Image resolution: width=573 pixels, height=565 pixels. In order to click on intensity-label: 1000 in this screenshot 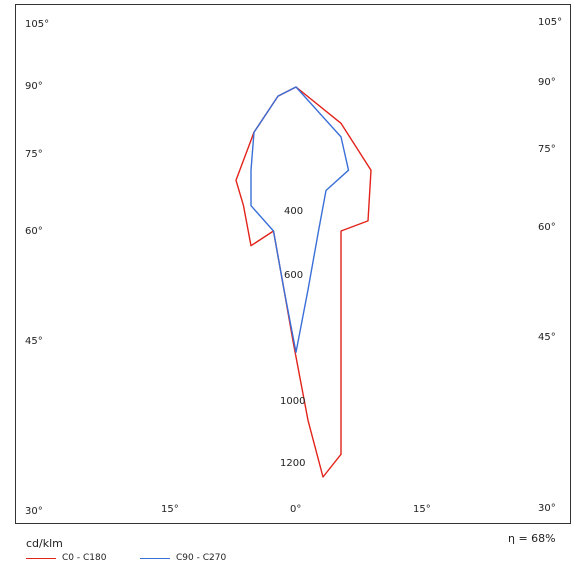, I will do `click(293, 401)`.